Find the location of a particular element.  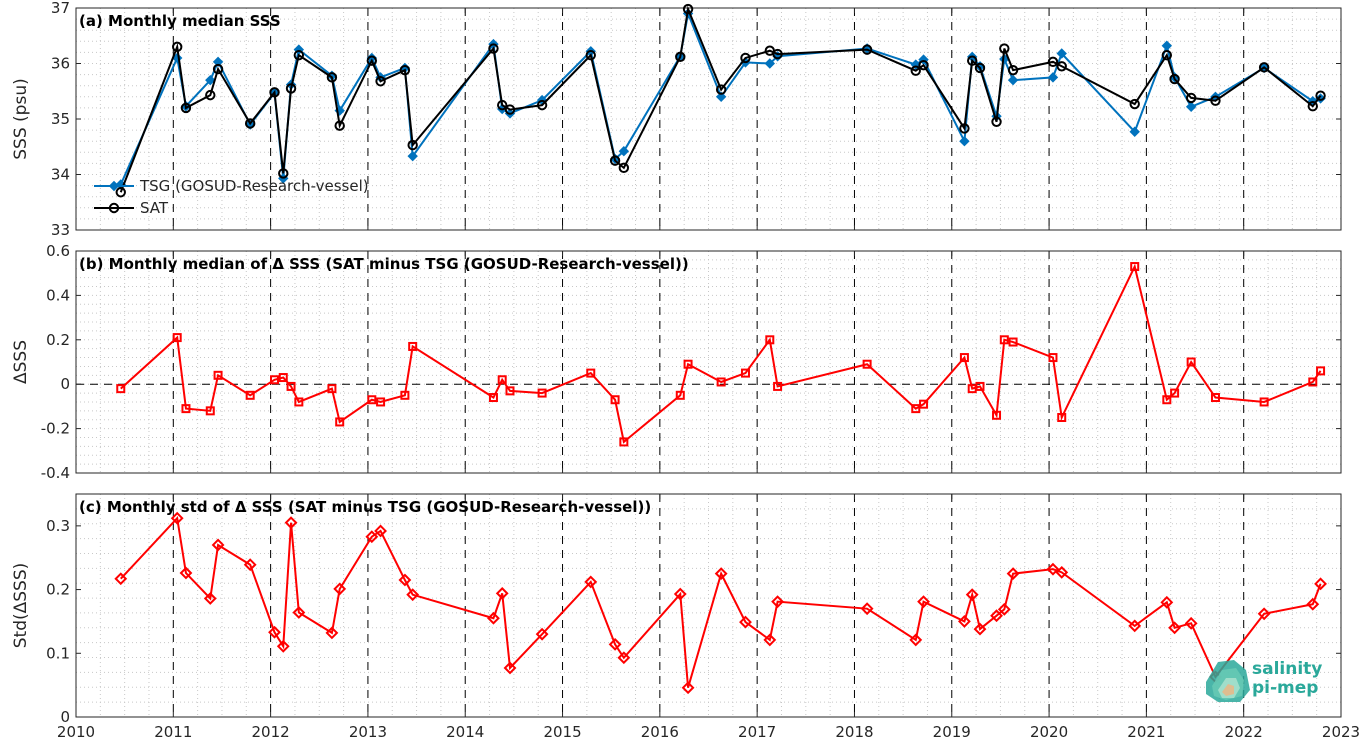

y-tick-label: 35 is located at coordinates (60, 119).